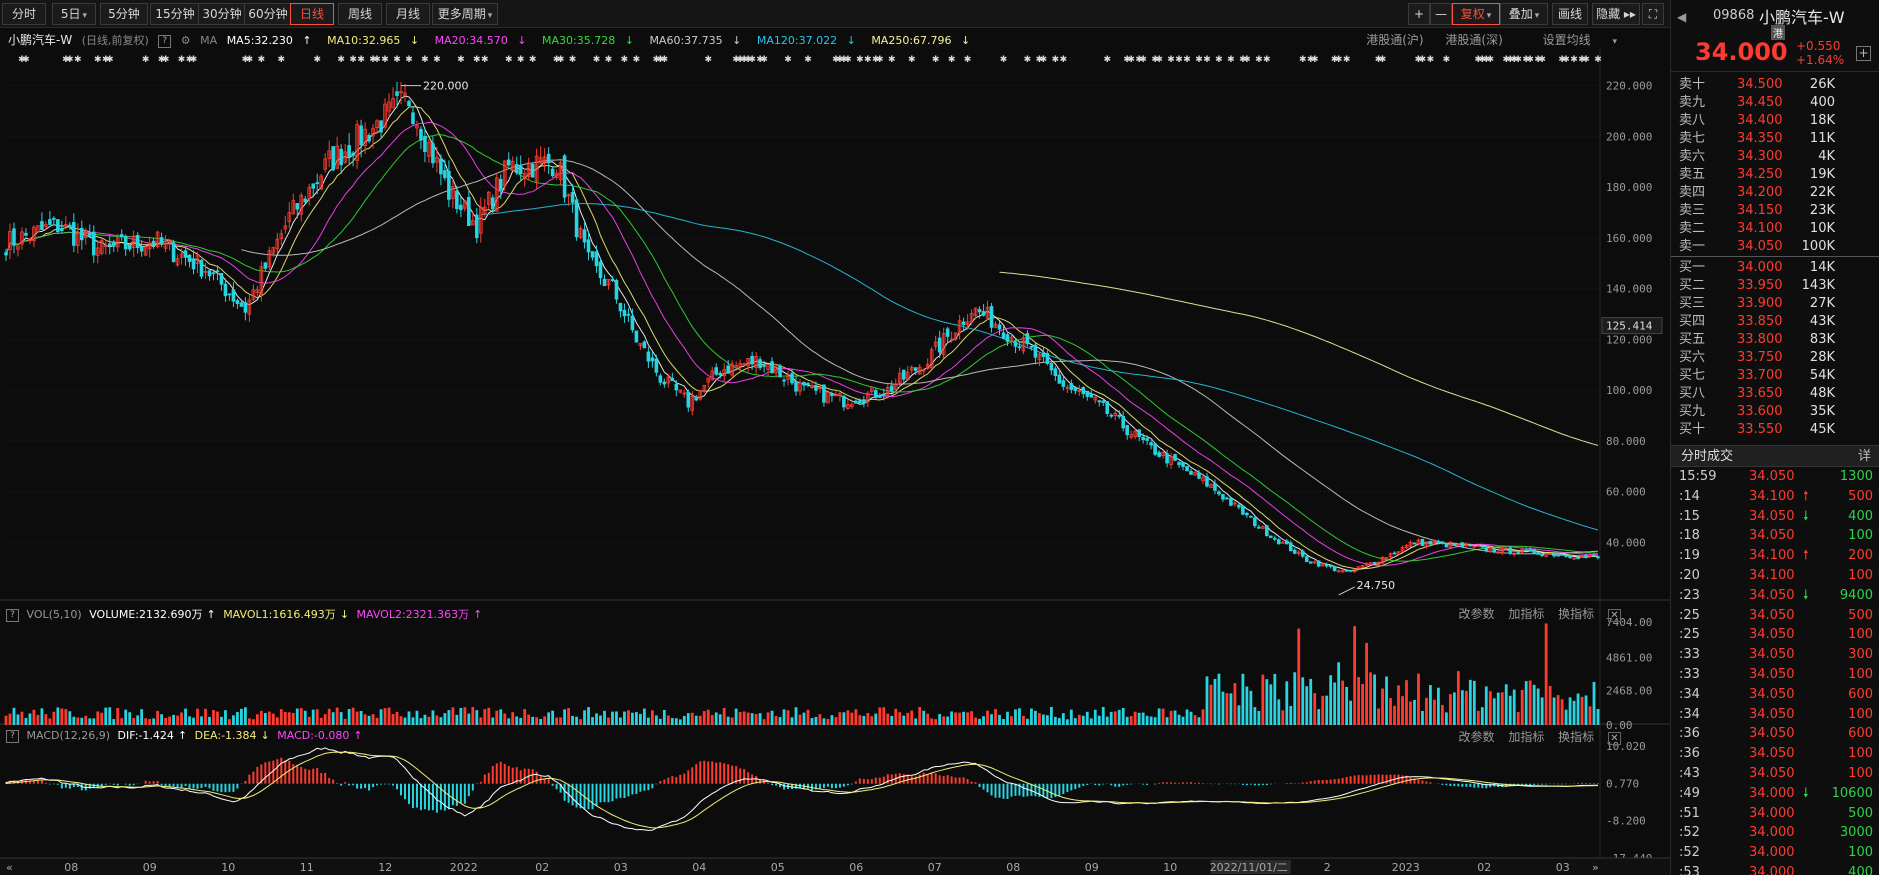 Image resolution: width=1879 pixels, height=875 pixels. I want to click on time-axis-label: 04, so click(699, 867).